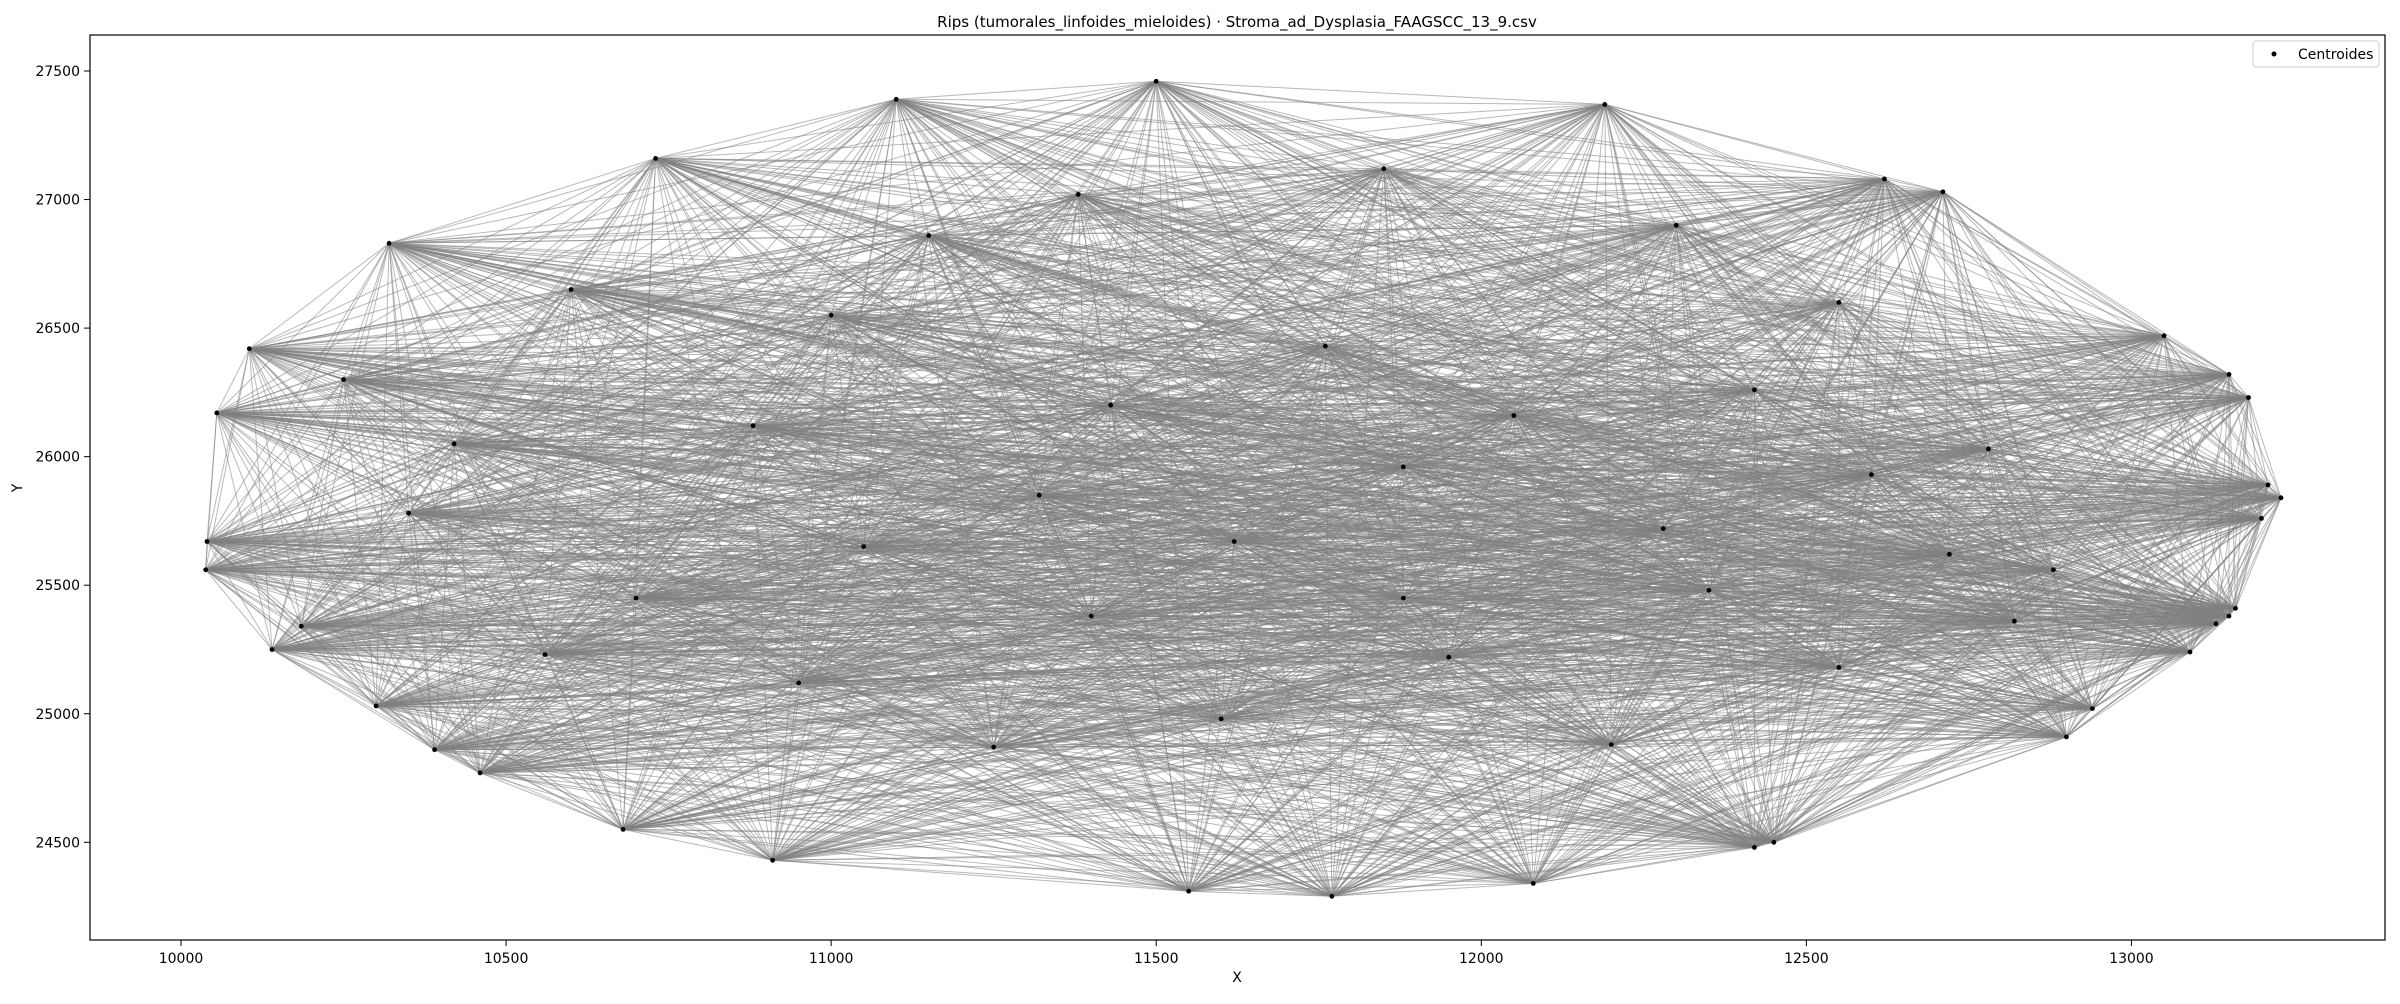 This screenshot has width=2400, height=1004. Describe the element at coordinates (1481, 959) in the screenshot. I see `x-tick-label: 12000` at that location.